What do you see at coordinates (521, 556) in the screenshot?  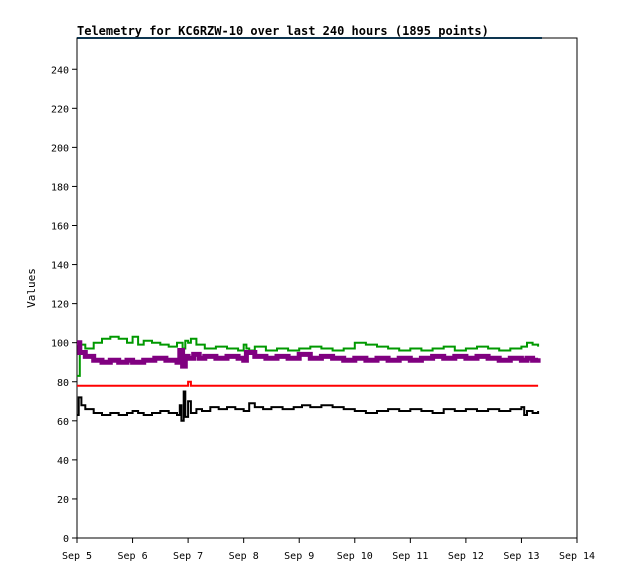 I see `x-tick-label: Sep 13` at bounding box center [521, 556].